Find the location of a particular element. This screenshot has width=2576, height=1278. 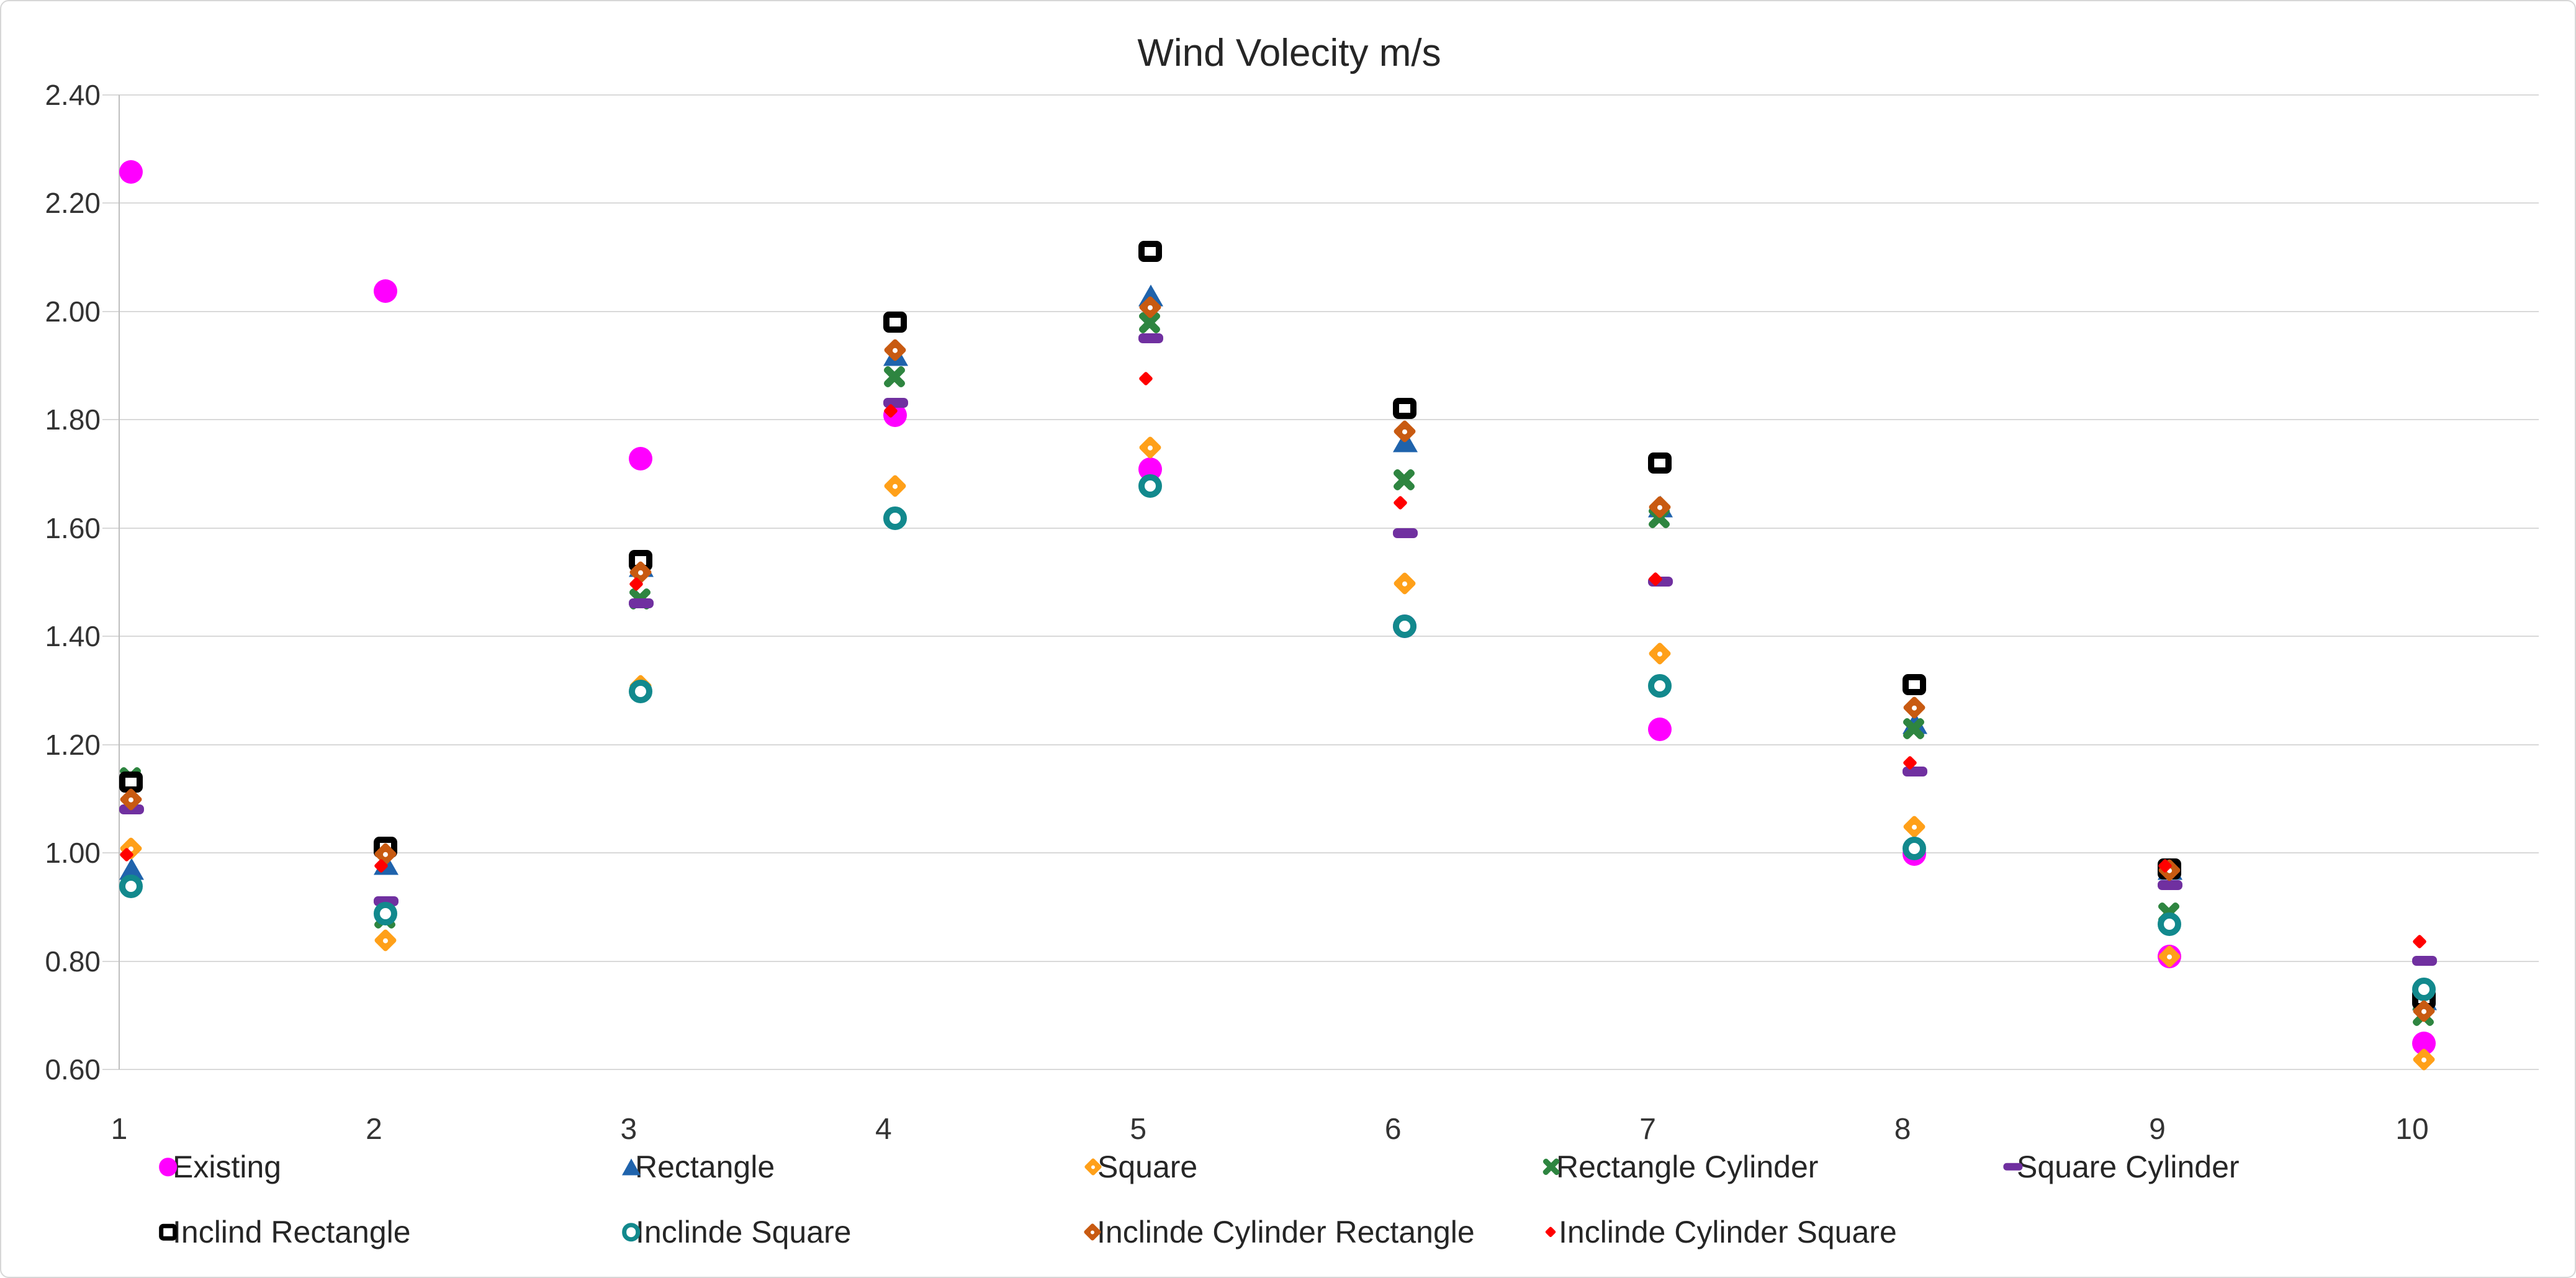

x-tick-label: 1 is located at coordinates (119, 1129).